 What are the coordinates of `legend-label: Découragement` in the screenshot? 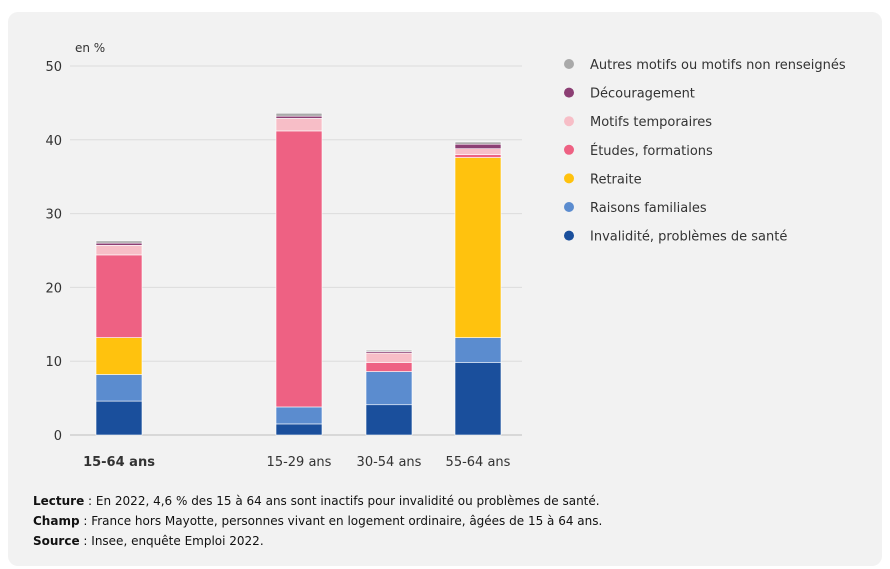 It's located at (642, 94).